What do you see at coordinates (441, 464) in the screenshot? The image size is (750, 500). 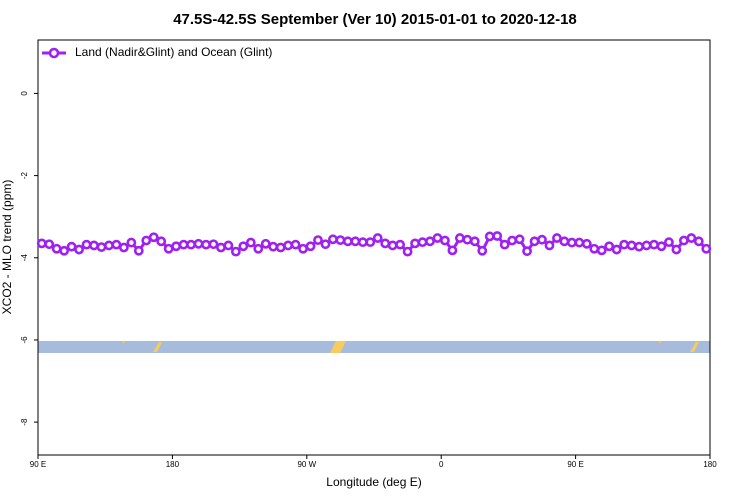 I see `x-tick-label: 0` at bounding box center [441, 464].